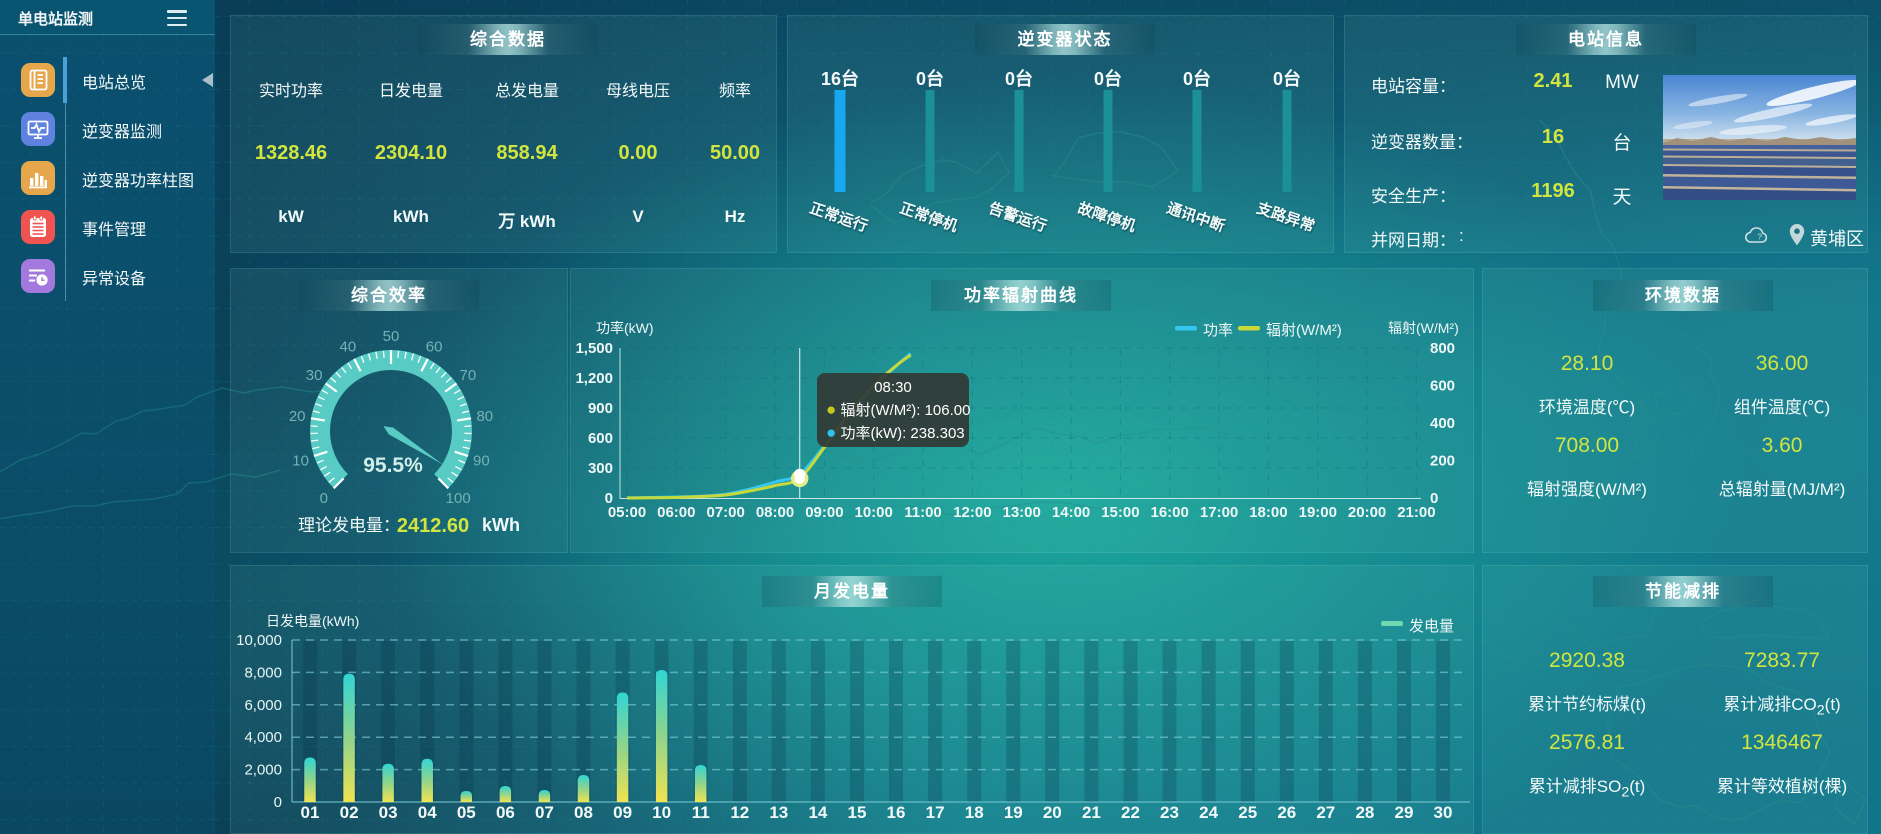 Image resolution: width=1881 pixels, height=834 pixels. What do you see at coordinates (1130, 812) in the screenshot?
I see `svg-text: 22` at bounding box center [1130, 812].